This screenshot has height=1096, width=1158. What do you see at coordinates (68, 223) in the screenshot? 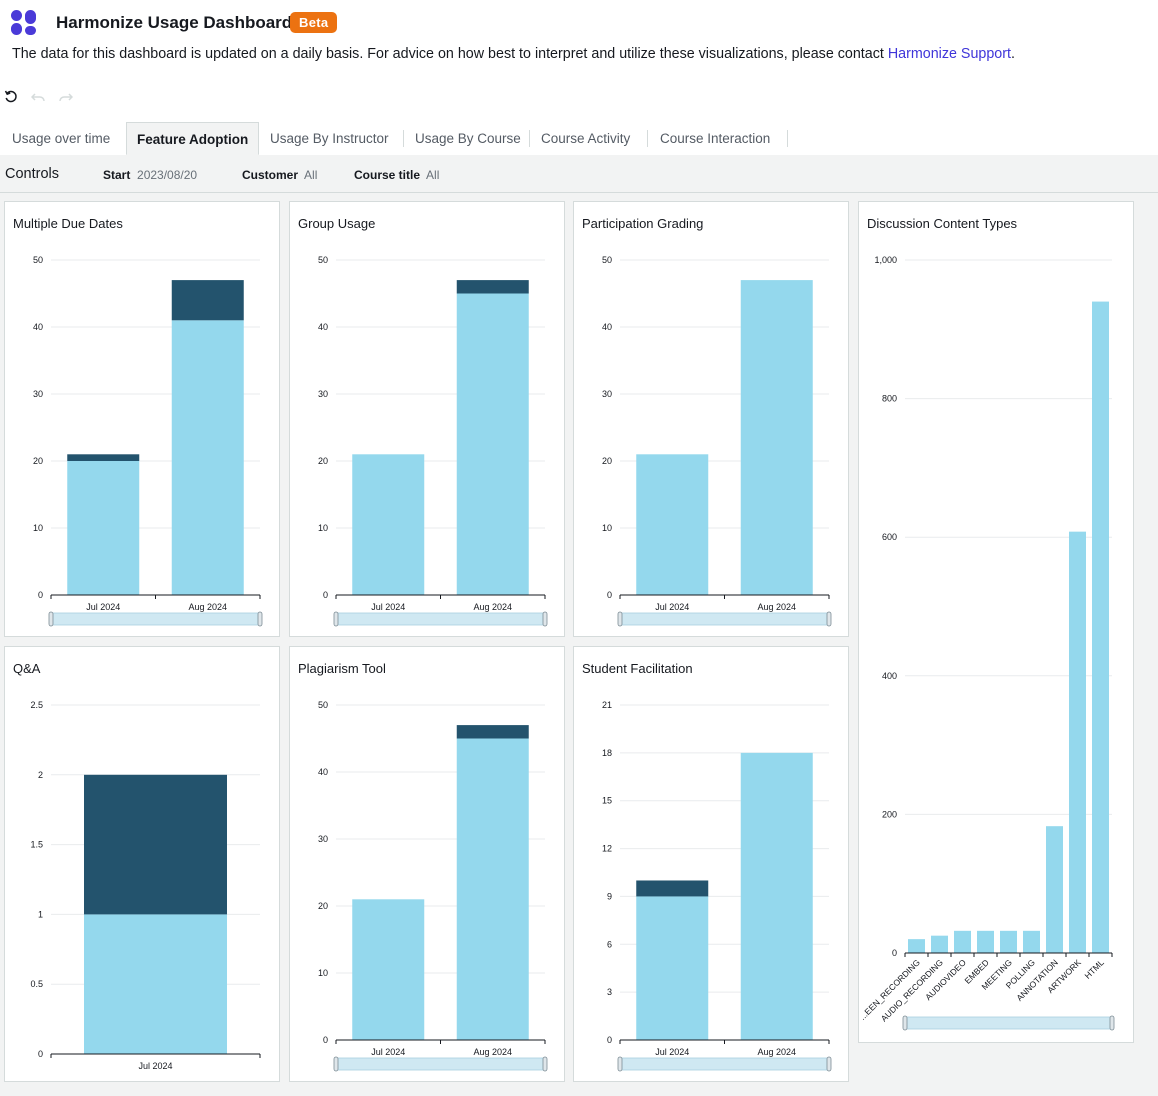
I see `chart-title: Multiple Due Dates` at bounding box center [68, 223].